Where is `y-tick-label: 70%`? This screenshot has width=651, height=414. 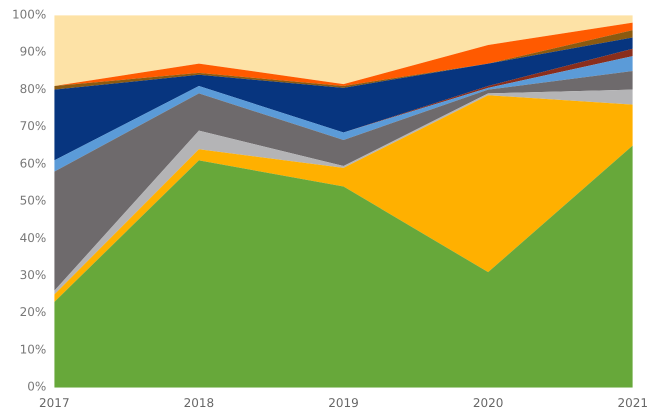 y-tick-label: 70% is located at coordinates (33, 126).